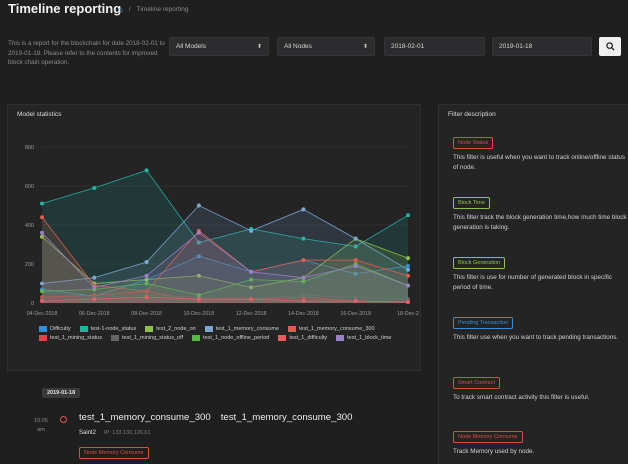 The width and height of the screenshot is (628, 464). I want to click on legend-item: test_2_node_on, so click(170, 329).